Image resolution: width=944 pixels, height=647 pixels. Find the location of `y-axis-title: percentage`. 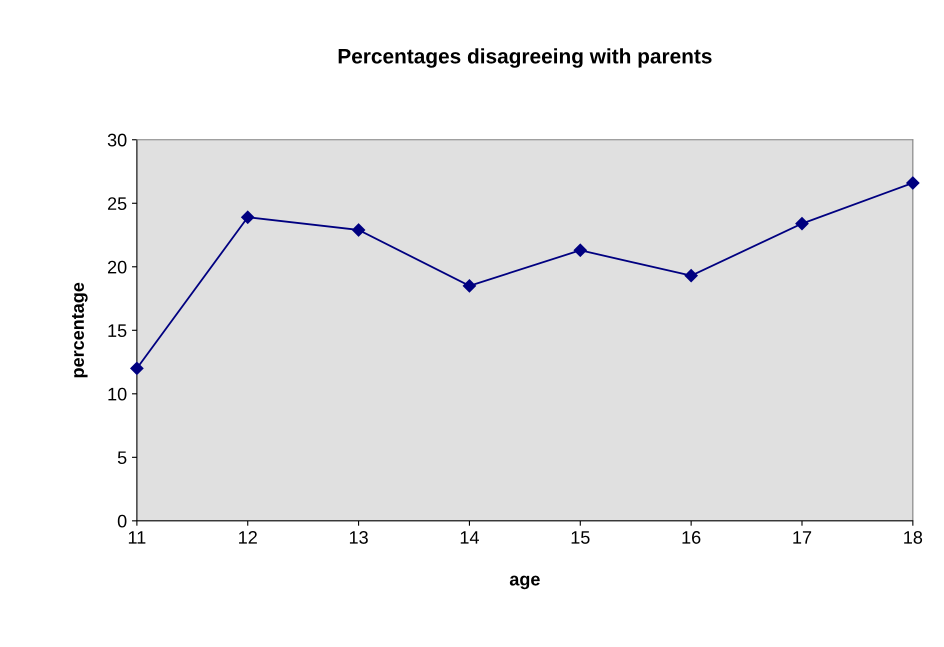

y-axis-title: percentage is located at coordinates (80, 330).